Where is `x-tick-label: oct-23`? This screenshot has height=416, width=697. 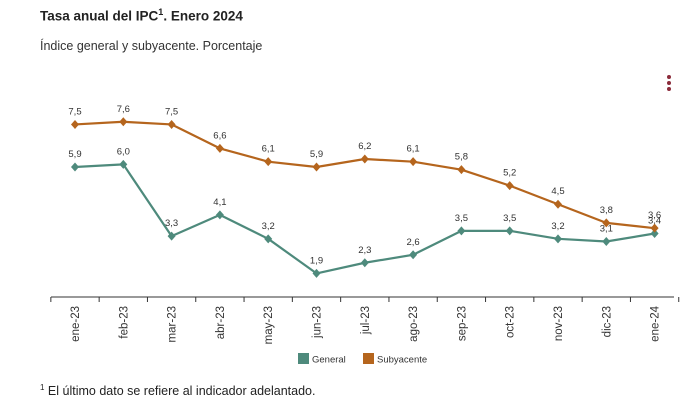
x-tick-label: oct-23 is located at coordinates (511, 322).